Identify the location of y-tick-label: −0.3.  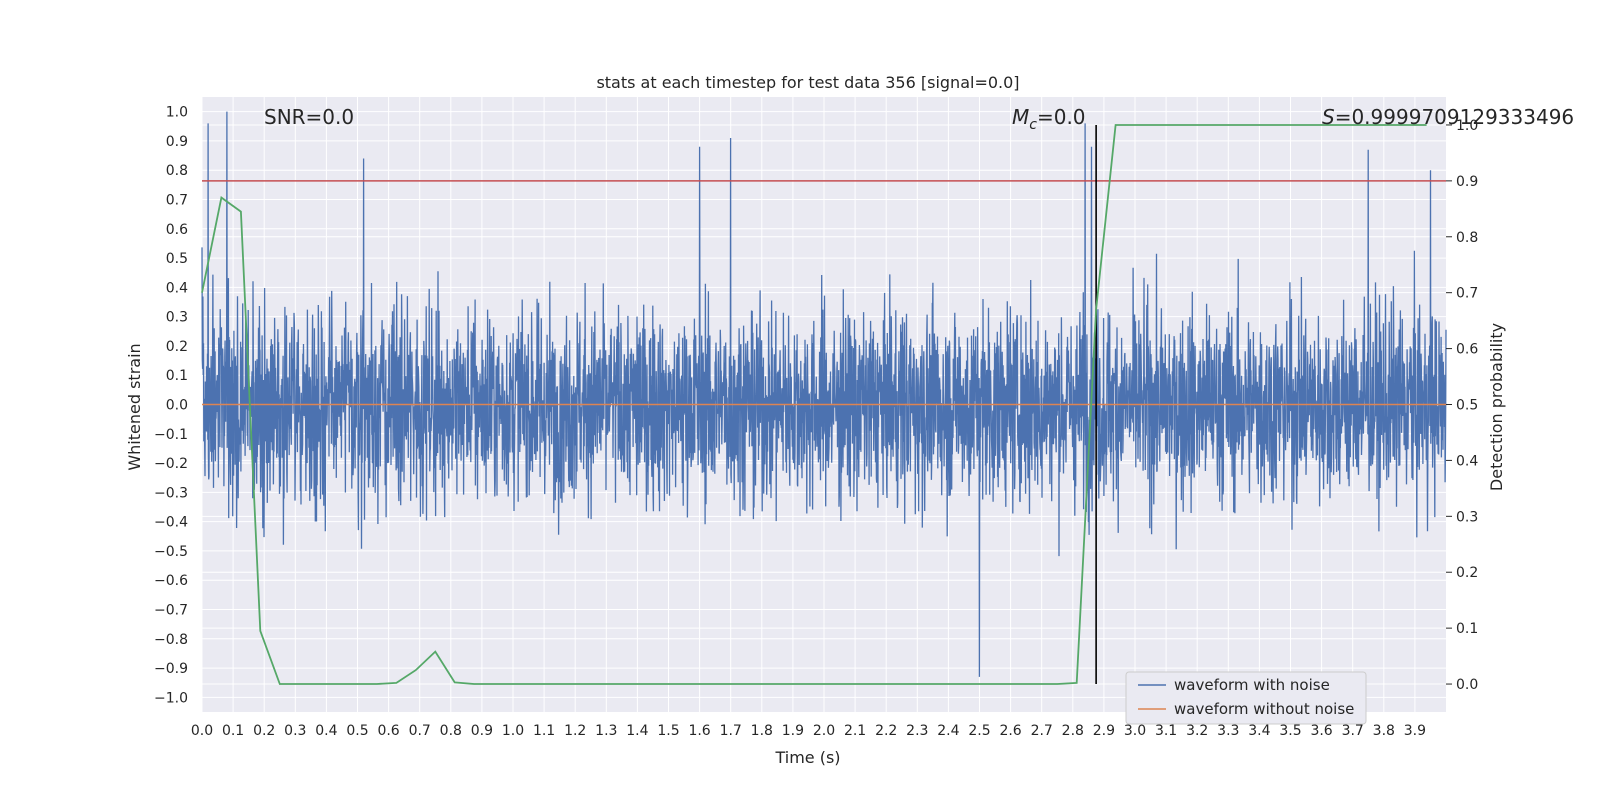
(171, 493).